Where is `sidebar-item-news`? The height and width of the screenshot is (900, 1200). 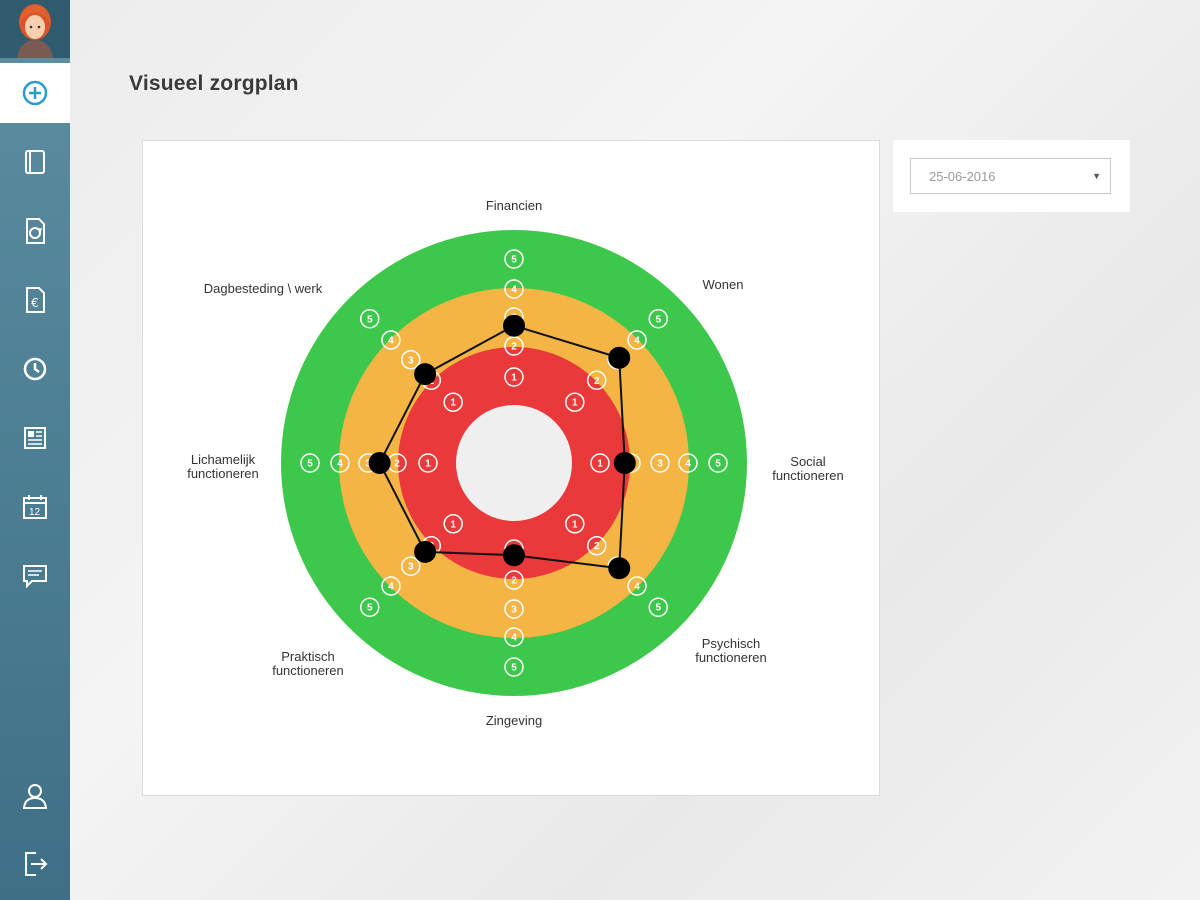 sidebar-item-news is located at coordinates (35, 438).